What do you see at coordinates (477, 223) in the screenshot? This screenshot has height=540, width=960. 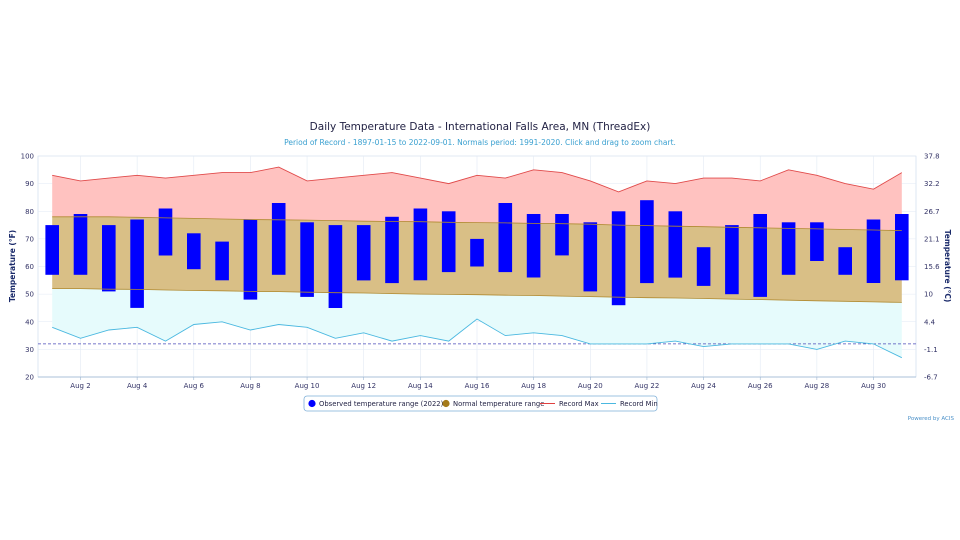 I see `normal-max-line` at bounding box center [477, 223].